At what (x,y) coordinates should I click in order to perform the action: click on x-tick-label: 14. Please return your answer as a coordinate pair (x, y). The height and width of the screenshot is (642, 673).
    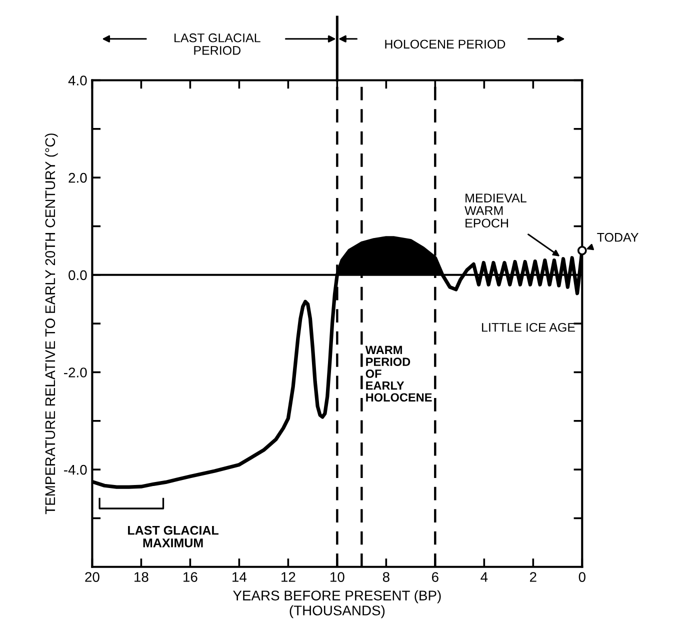
    Looking at the image, I should click on (239, 577).